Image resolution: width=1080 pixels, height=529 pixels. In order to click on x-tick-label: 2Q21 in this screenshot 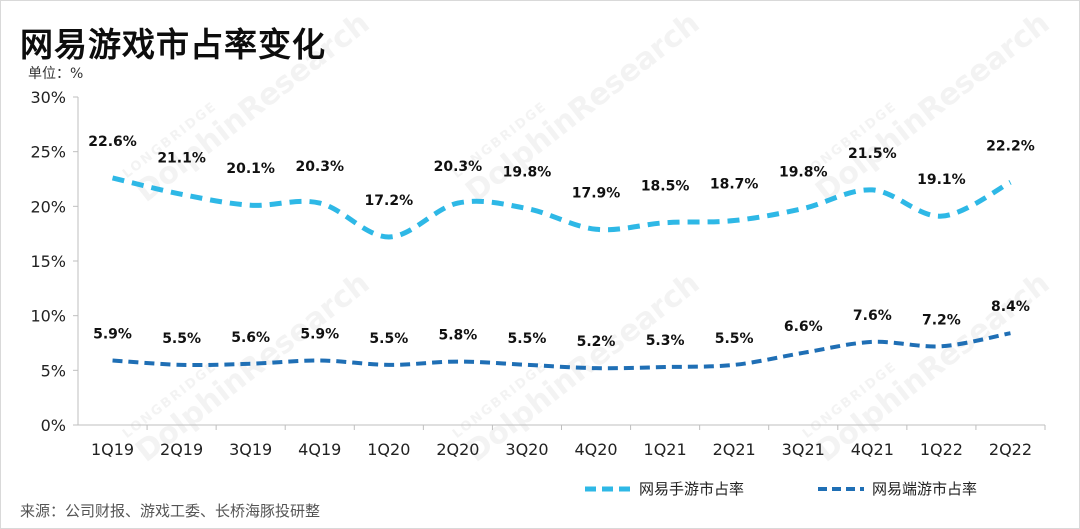, I will do `click(734, 449)`.